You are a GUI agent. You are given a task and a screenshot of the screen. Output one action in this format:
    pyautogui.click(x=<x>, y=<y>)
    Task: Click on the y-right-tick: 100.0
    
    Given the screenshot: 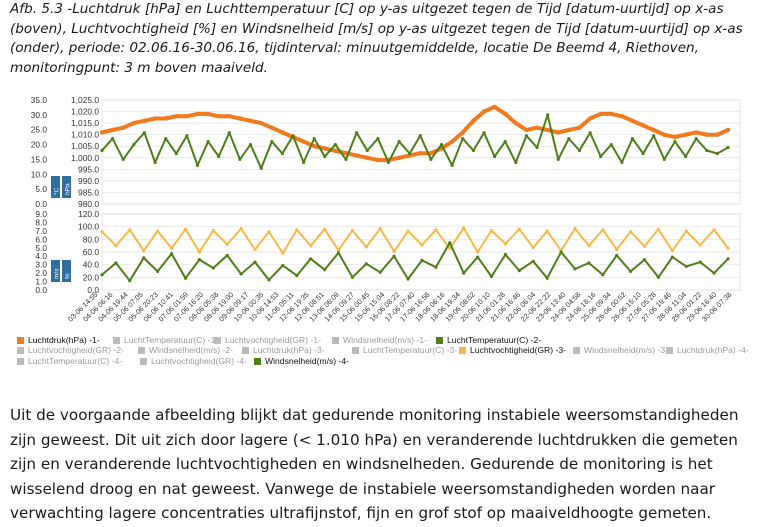 What is the action you would take?
    pyautogui.click(x=88, y=227)
    